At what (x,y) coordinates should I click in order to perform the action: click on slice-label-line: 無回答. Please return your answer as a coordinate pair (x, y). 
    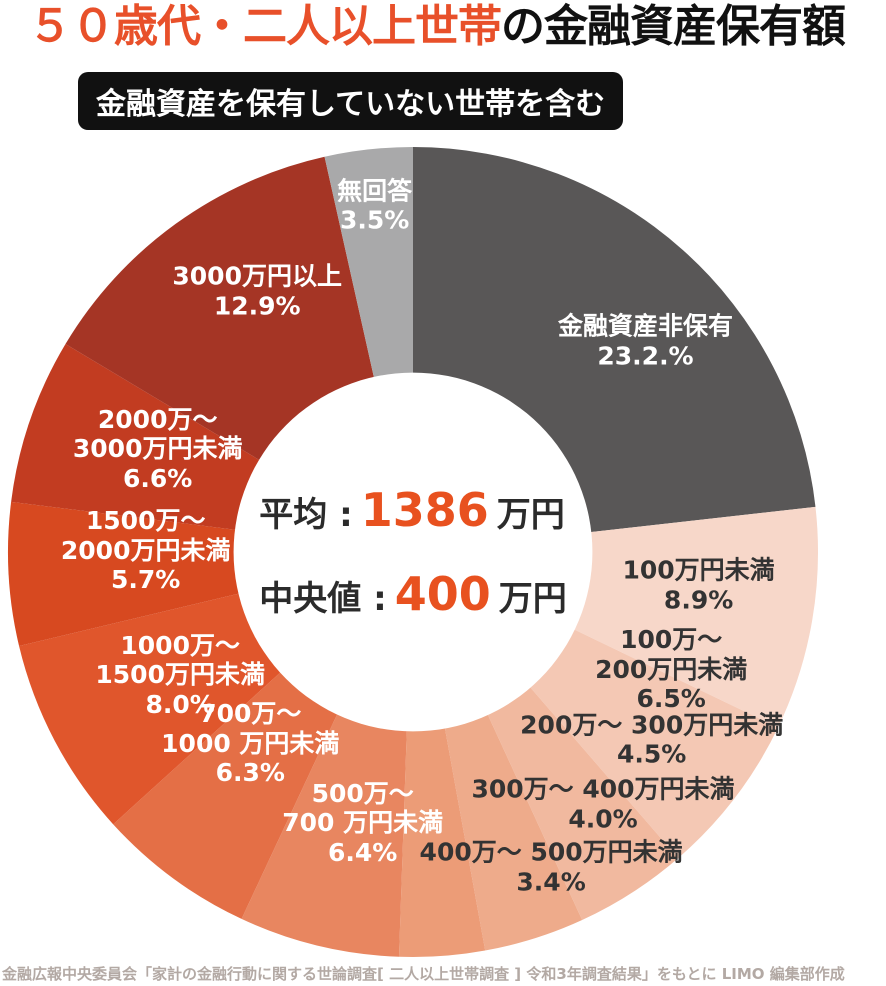
    Looking at the image, I should click on (375, 191).